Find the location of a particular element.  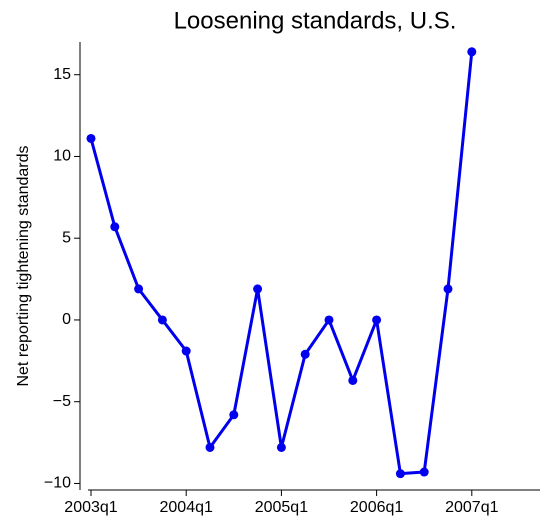

y-axis-label: Net reporting tightening standards is located at coordinates (23, 265).